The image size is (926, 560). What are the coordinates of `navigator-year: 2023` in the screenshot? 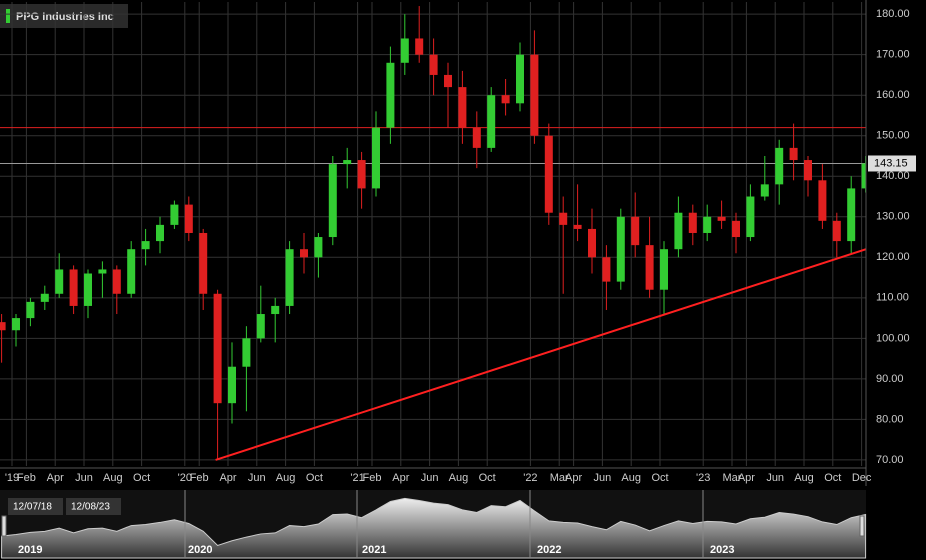 It's located at (722, 550).